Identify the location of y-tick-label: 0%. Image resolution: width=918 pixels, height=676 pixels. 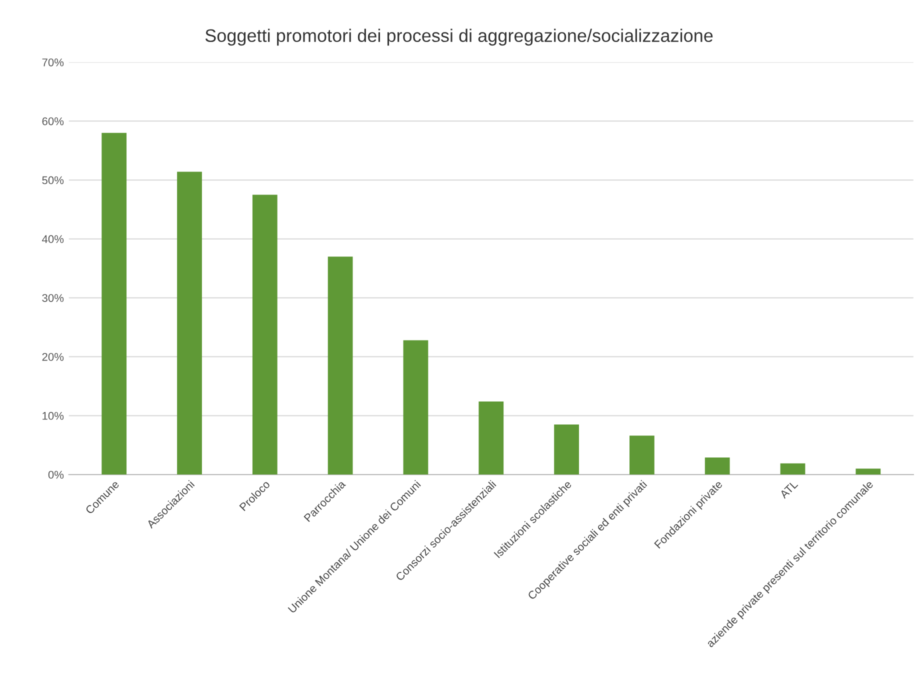
(56, 474).